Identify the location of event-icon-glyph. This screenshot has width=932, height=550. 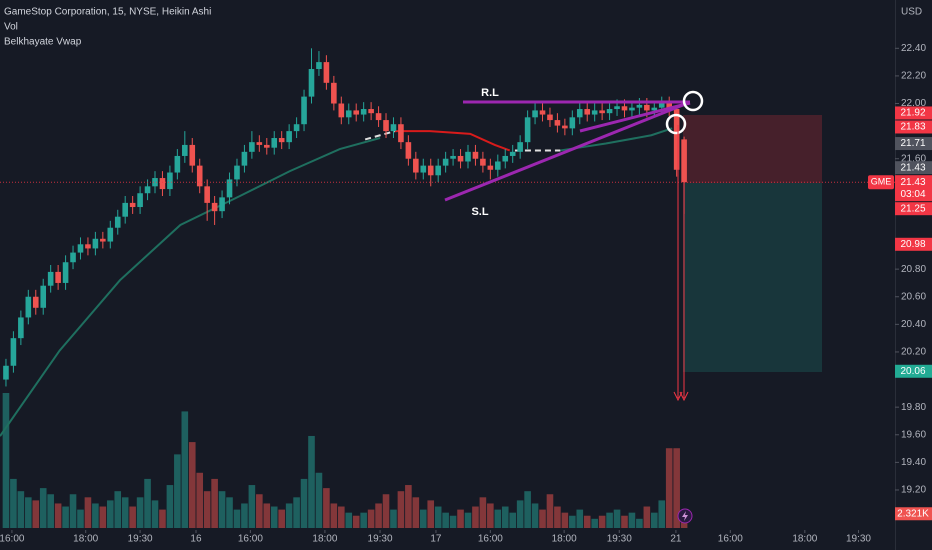
(685, 516).